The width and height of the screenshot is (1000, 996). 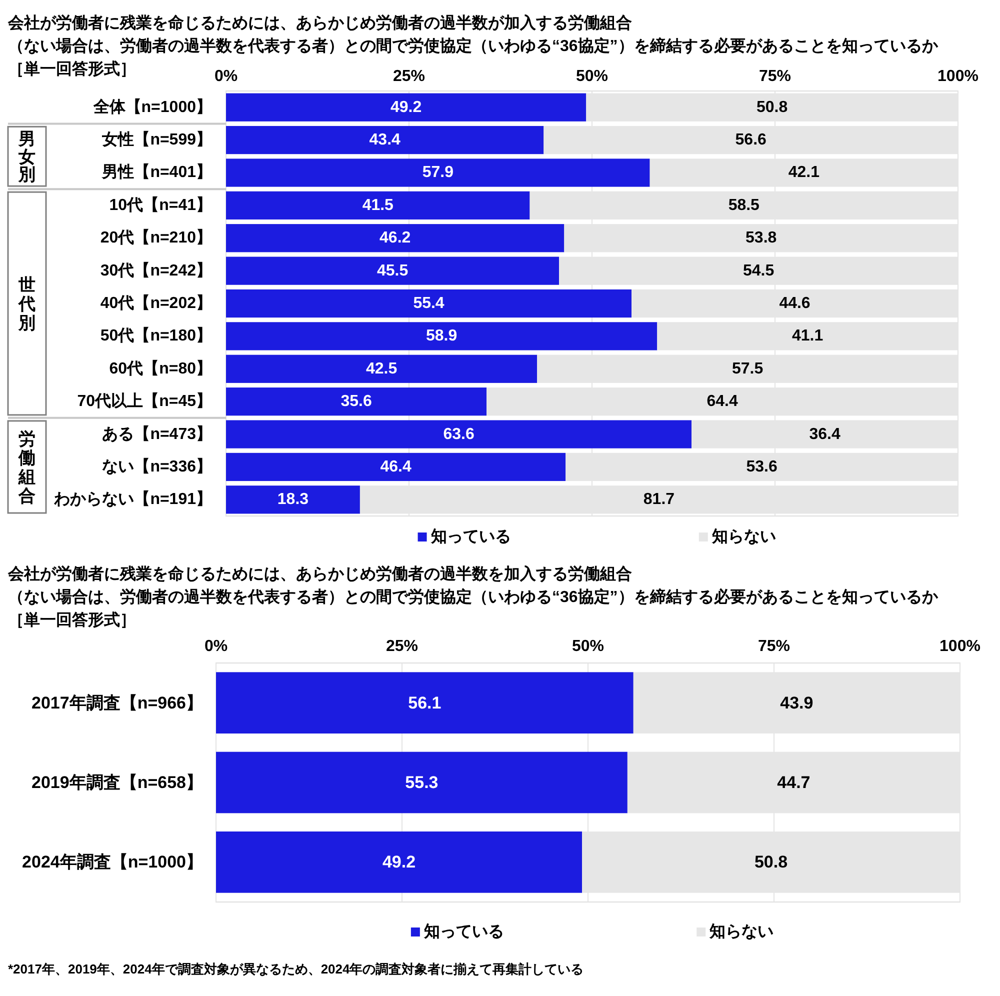 What do you see at coordinates (761, 238) in the screenshot?
I see `data-label: 53.8` at bounding box center [761, 238].